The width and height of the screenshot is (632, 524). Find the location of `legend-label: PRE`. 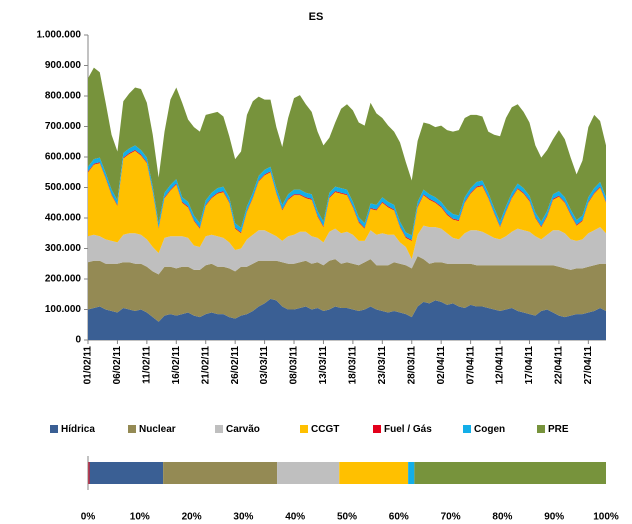

legend-label: PRE is located at coordinates (558, 429).